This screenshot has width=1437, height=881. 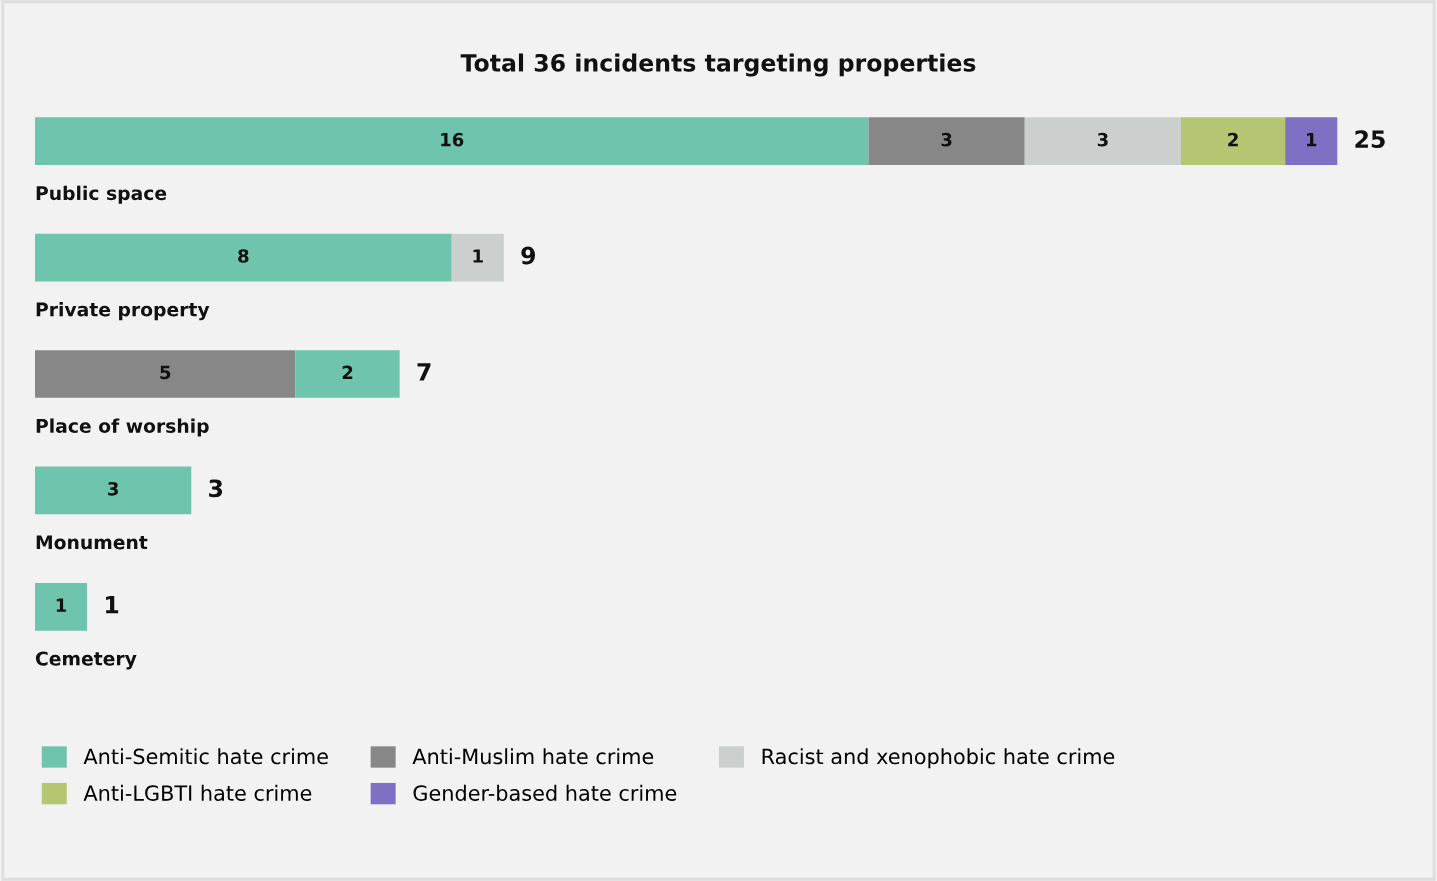 I want to click on data-label: 8, so click(x=243, y=256).